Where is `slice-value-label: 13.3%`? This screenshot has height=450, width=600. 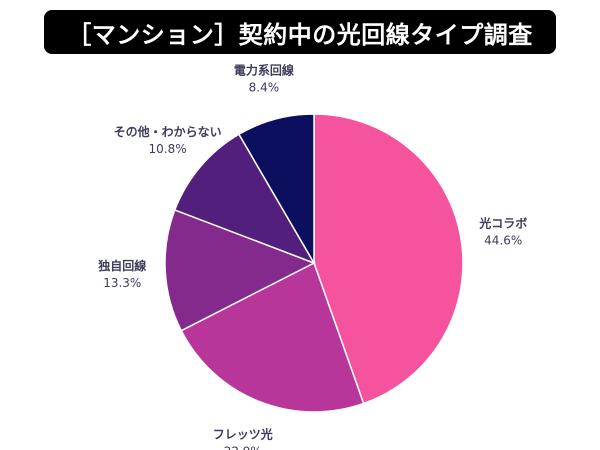 slice-value-label: 13.3% is located at coordinates (122, 283).